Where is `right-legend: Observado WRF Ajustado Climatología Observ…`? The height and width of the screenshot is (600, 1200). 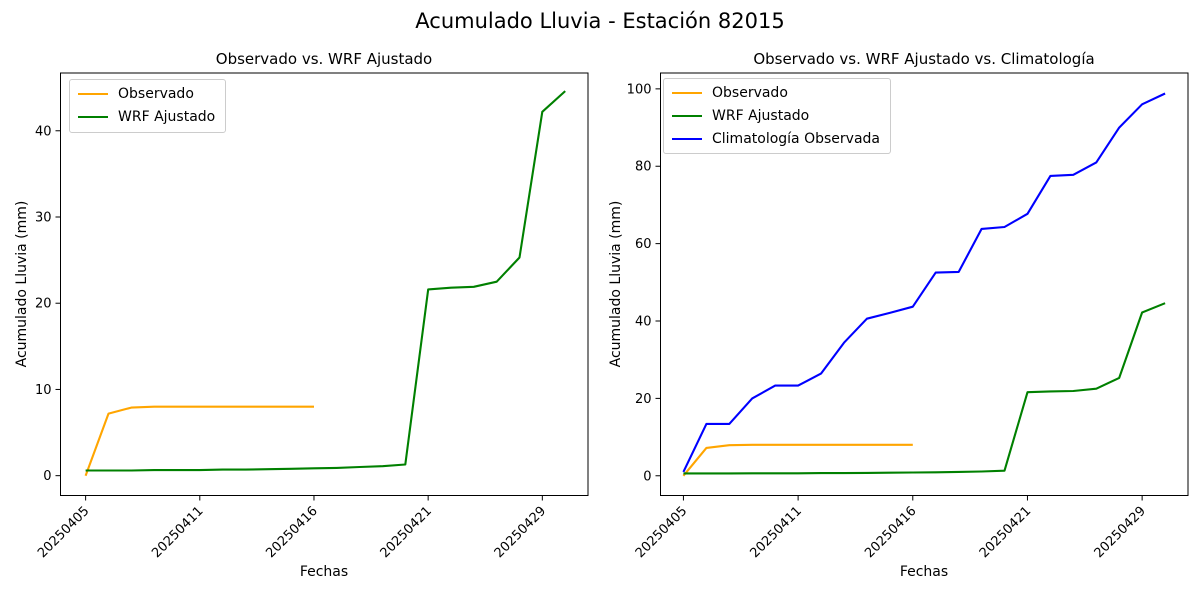
right-legend: Observado WRF Ajustado Climatología Observ… is located at coordinates (777, 116).